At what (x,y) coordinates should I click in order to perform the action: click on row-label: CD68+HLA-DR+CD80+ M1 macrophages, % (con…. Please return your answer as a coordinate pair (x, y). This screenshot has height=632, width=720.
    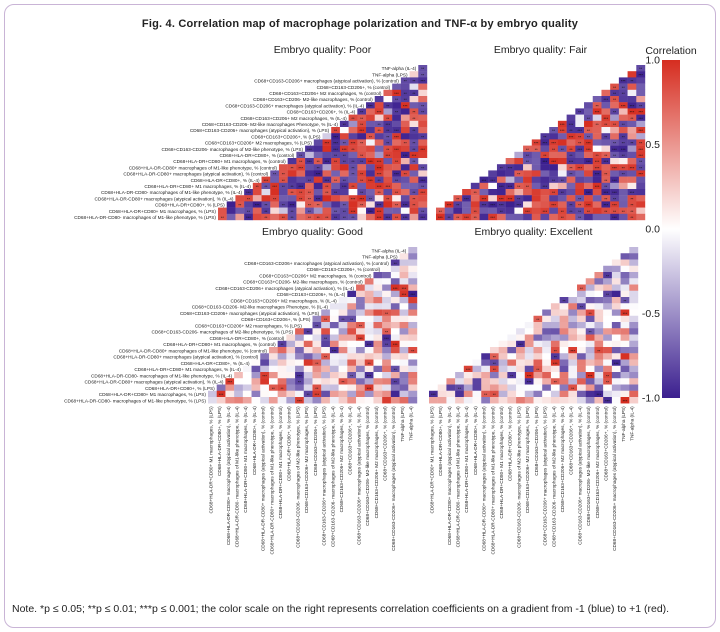
    Looking at the image, I should click on (229, 161).